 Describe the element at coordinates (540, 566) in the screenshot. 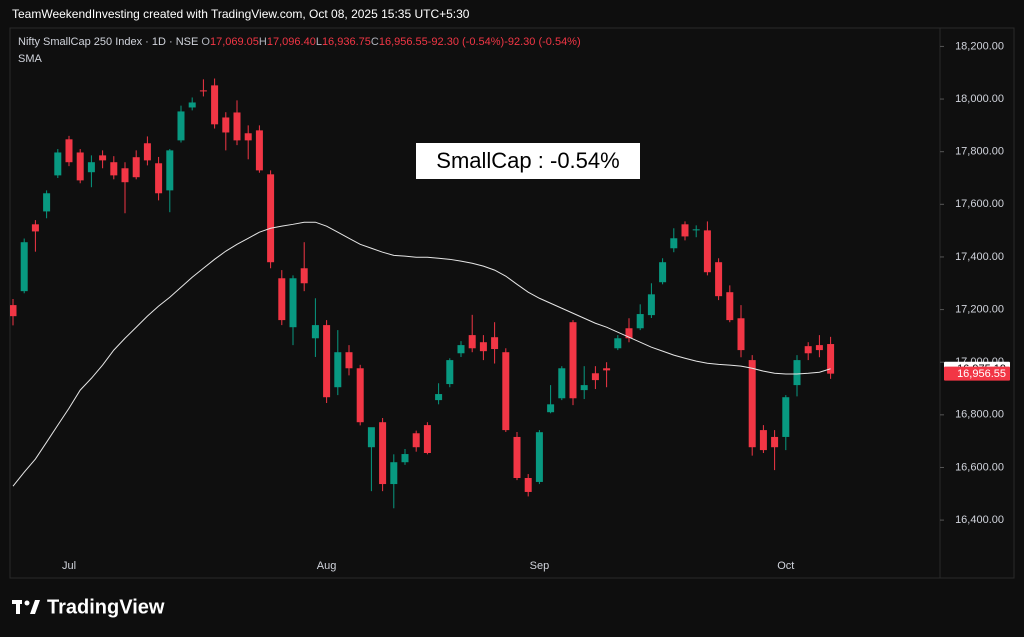

I see `x-tick-label: Sep` at that location.